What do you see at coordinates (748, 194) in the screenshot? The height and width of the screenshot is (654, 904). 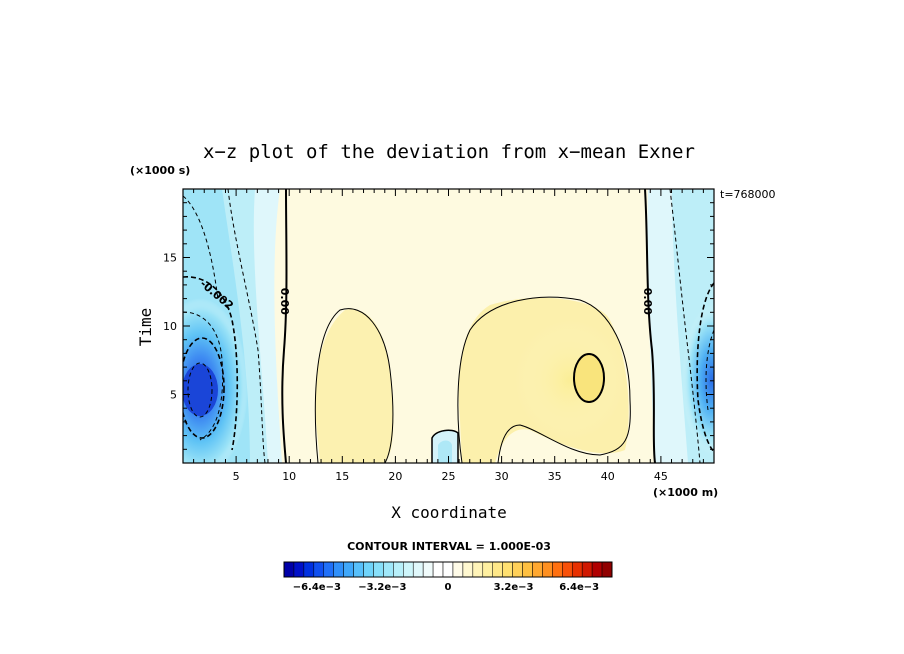 I see `time-label: t=768000` at bounding box center [748, 194].